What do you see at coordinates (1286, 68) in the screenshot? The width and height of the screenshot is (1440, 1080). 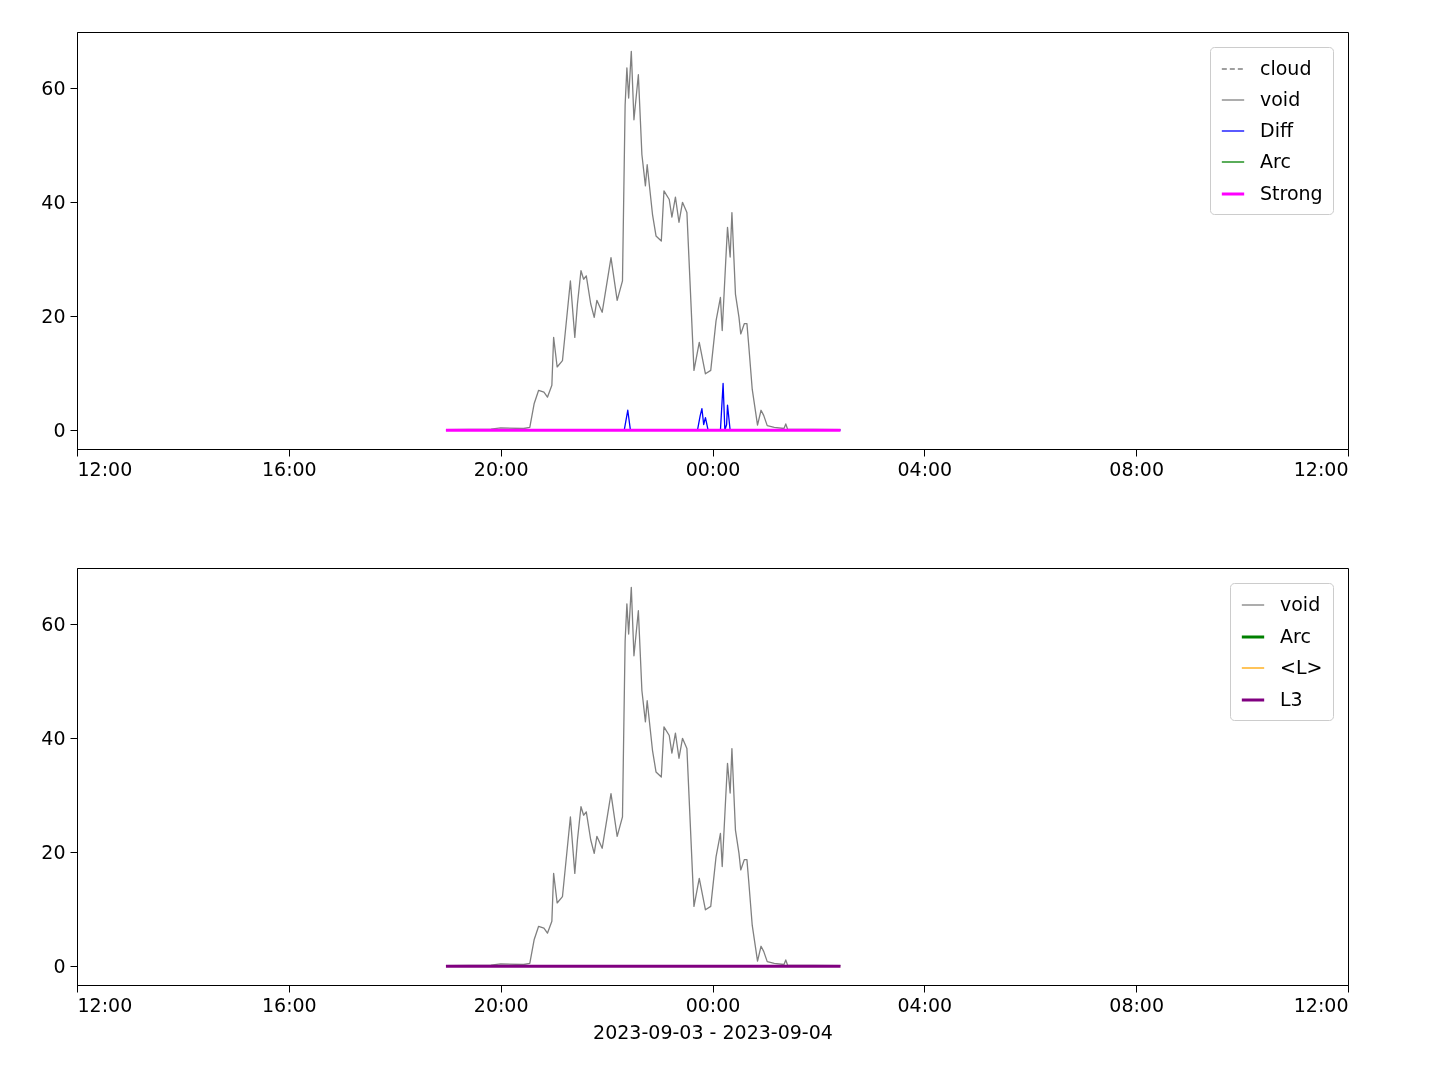 I see `legend-label: cloud` at bounding box center [1286, 68].